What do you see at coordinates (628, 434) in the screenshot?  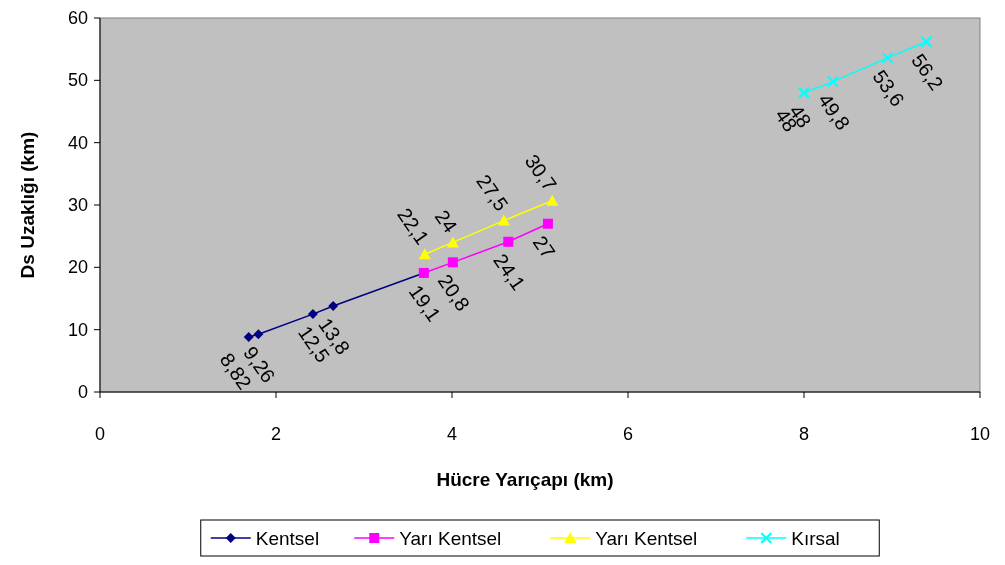 I see `x-tick-label: 6` at bounding box center [628, 434].